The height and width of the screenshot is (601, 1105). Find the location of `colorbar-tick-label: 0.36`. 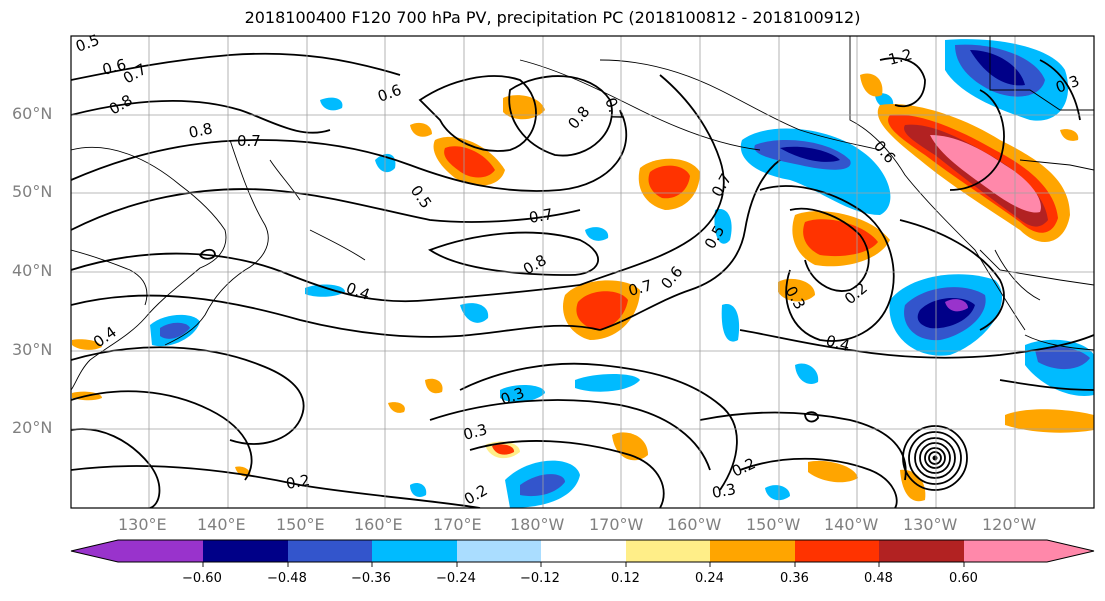

colorbar-tick-label: 0.36 is located at coordinates (794, 578).